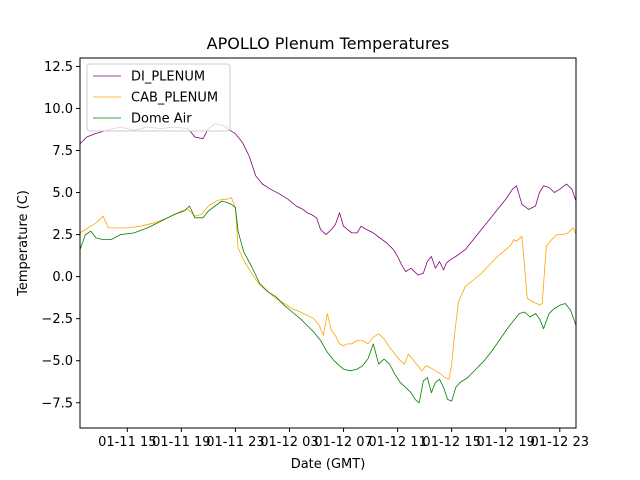  What do you see at coordinates (57, 403) in the screenshot?
I see `y-tick-label: −7.5` at bounding box center [57, 403].